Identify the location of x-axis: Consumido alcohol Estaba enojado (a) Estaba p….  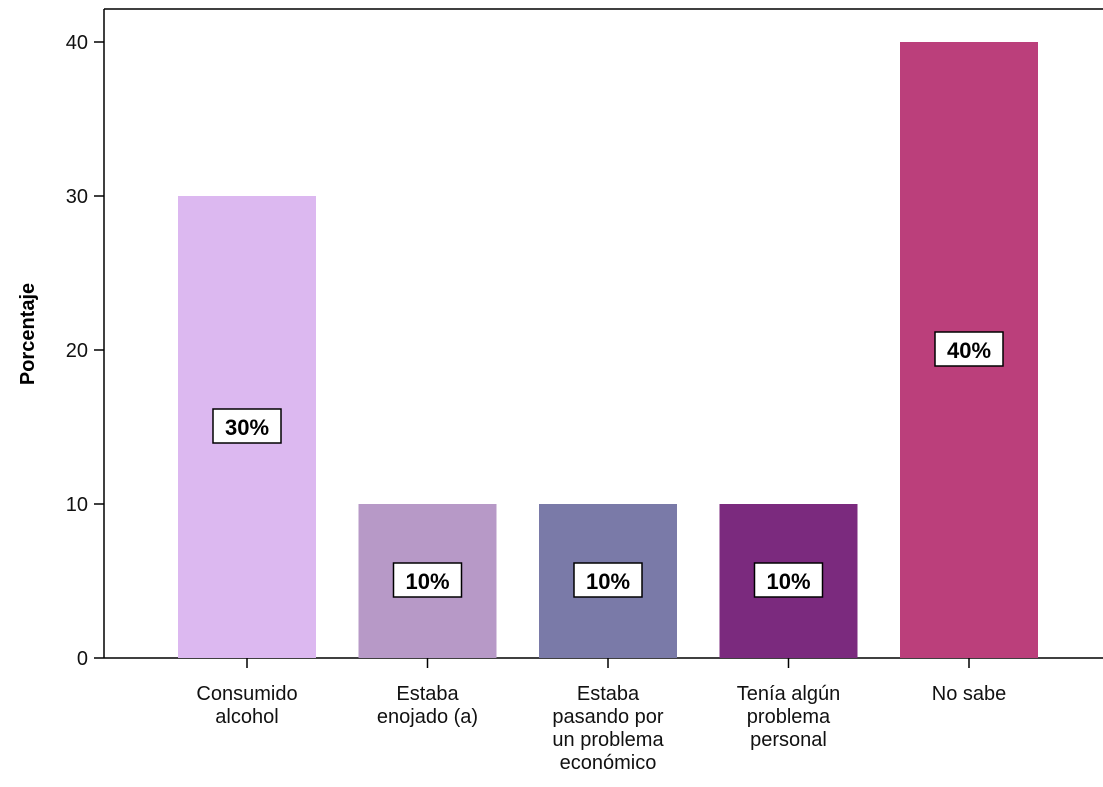
(603, 715).